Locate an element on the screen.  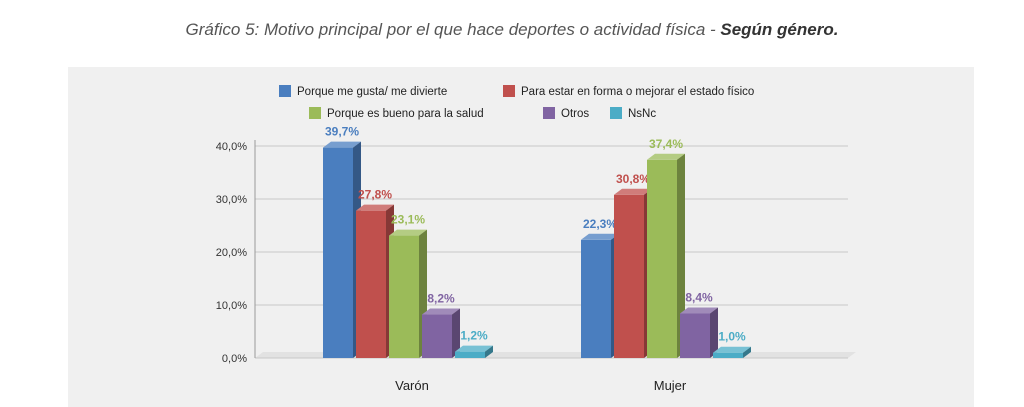
y-tick-label: 40,0% is located at coordinates (231, 147).